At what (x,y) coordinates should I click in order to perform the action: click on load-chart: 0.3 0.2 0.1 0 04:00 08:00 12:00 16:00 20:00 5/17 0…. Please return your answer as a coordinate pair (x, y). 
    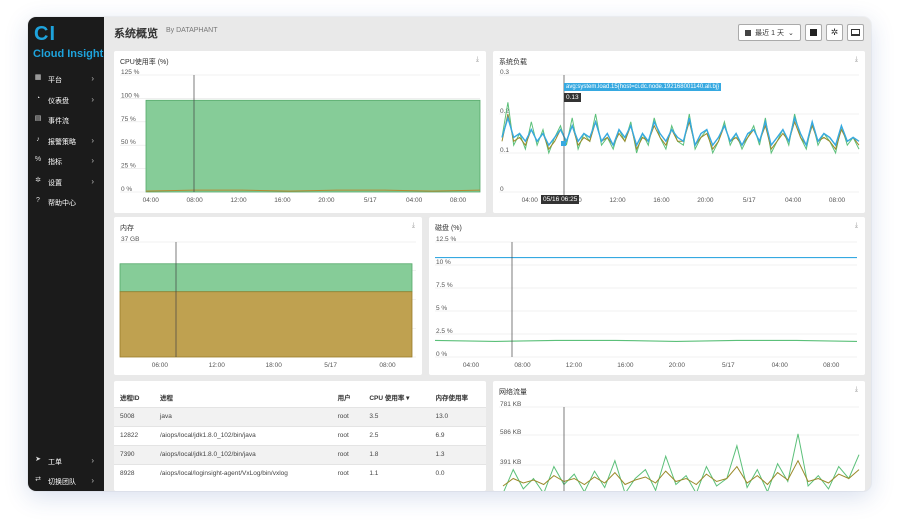
    Looking at the image, I should click on (679, 132).